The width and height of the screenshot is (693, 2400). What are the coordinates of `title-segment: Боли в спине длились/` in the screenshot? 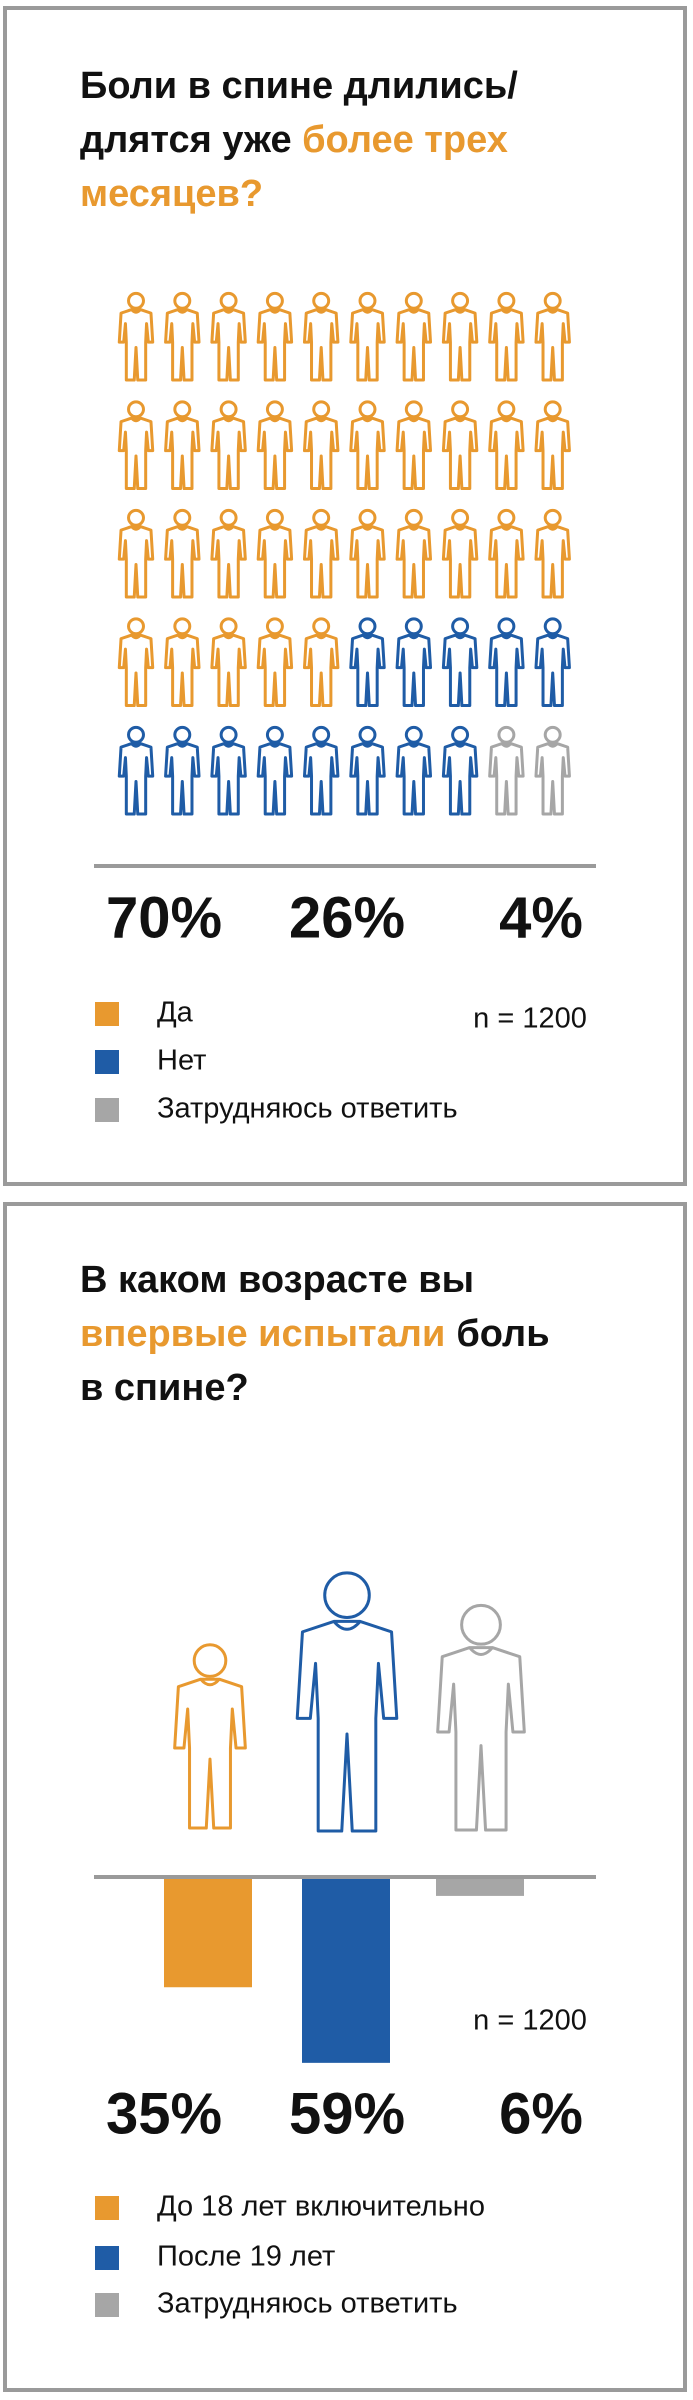 It's located at (299, 86).